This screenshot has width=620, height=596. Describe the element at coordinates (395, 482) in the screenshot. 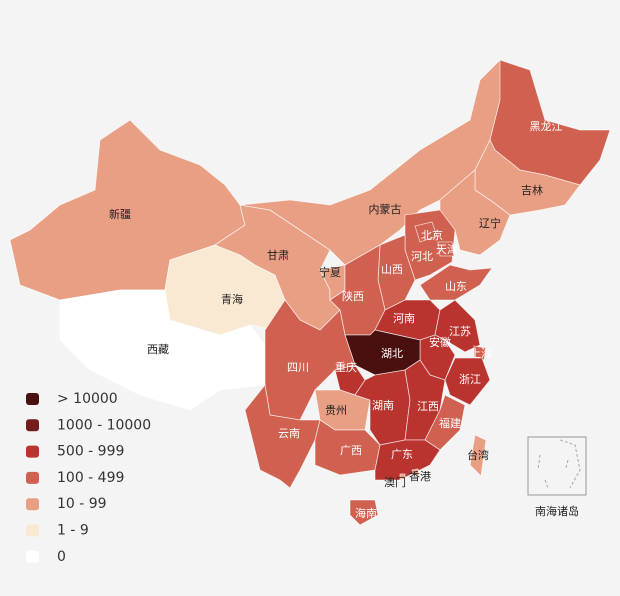

I see `province-label: 澳门` at that location.